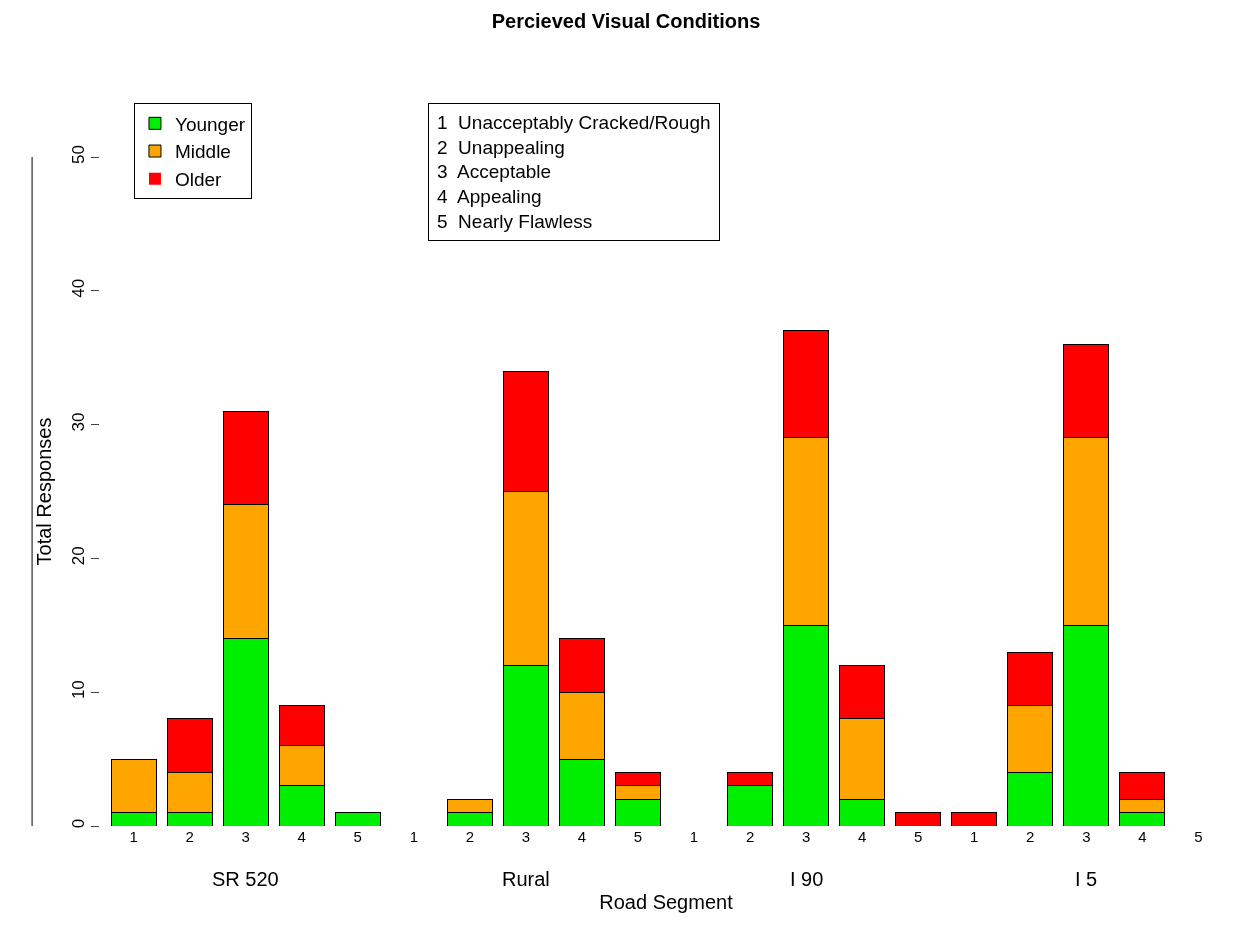 The height and width of the screenshot is (939, 1252). I want to click on y-tick-label: 30, so click(79, 422).